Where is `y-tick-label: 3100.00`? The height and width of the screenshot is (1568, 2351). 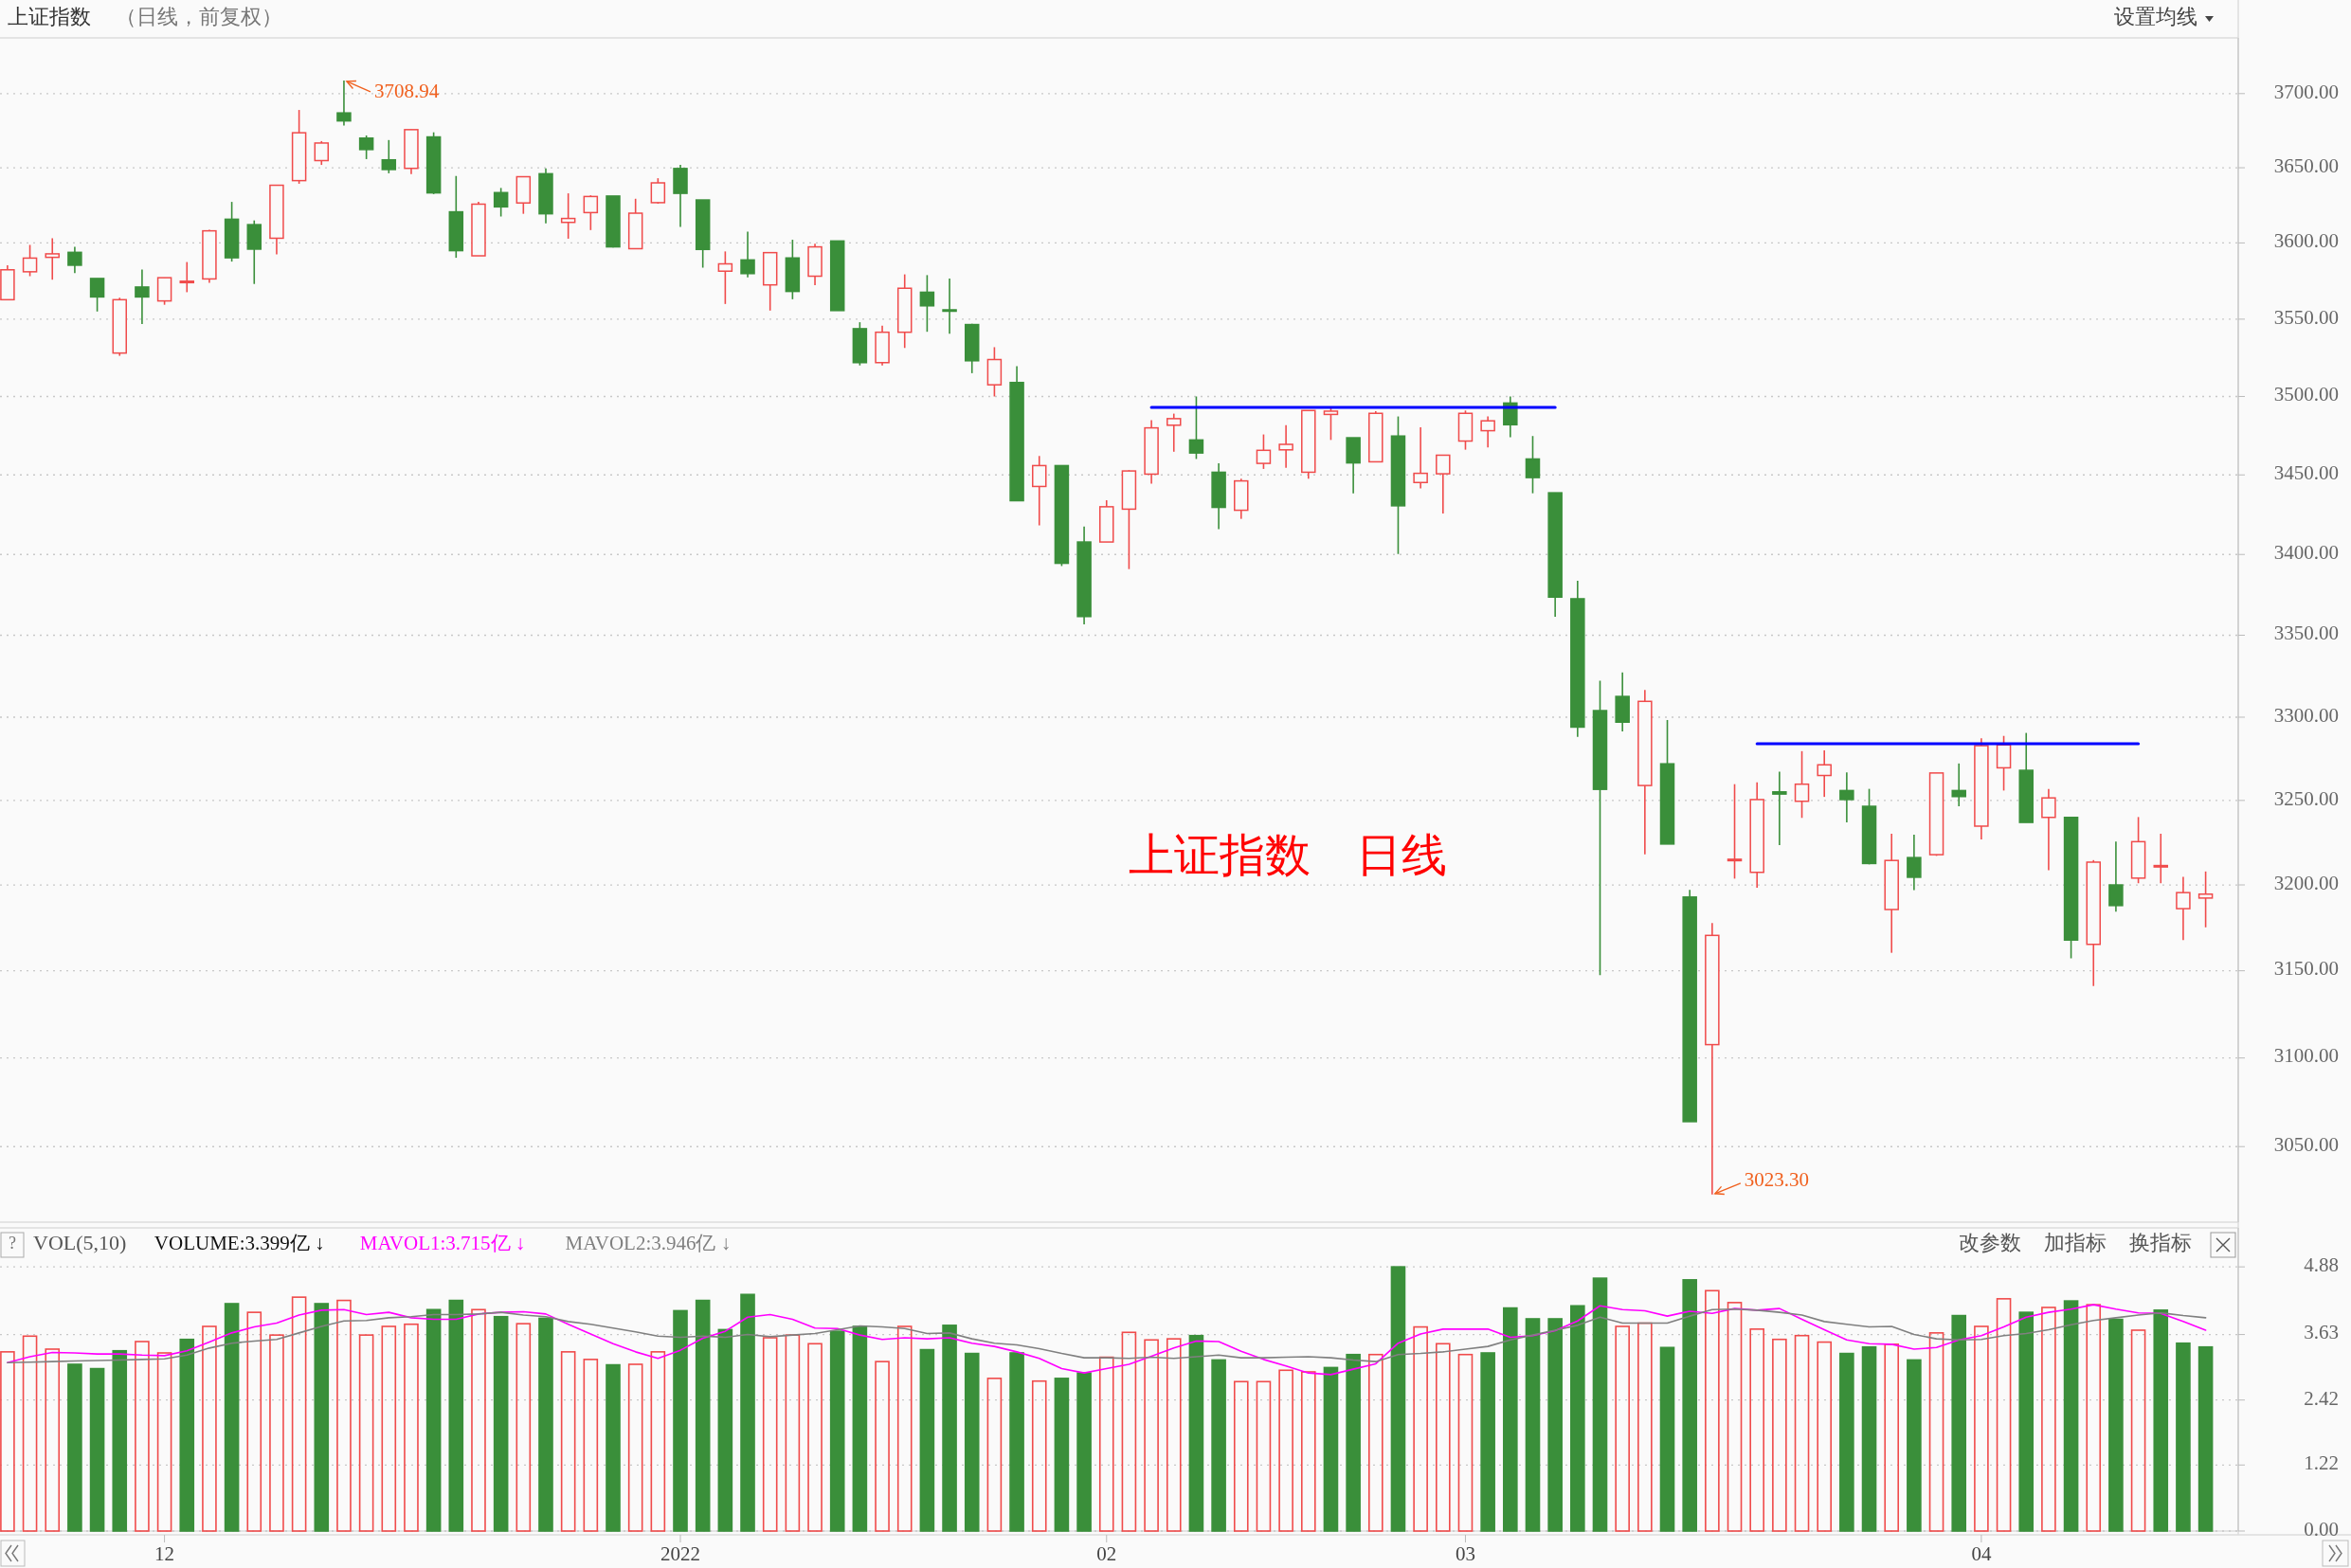 y-tick-label: 3100.00 is located at coordinates (2306, 1056).